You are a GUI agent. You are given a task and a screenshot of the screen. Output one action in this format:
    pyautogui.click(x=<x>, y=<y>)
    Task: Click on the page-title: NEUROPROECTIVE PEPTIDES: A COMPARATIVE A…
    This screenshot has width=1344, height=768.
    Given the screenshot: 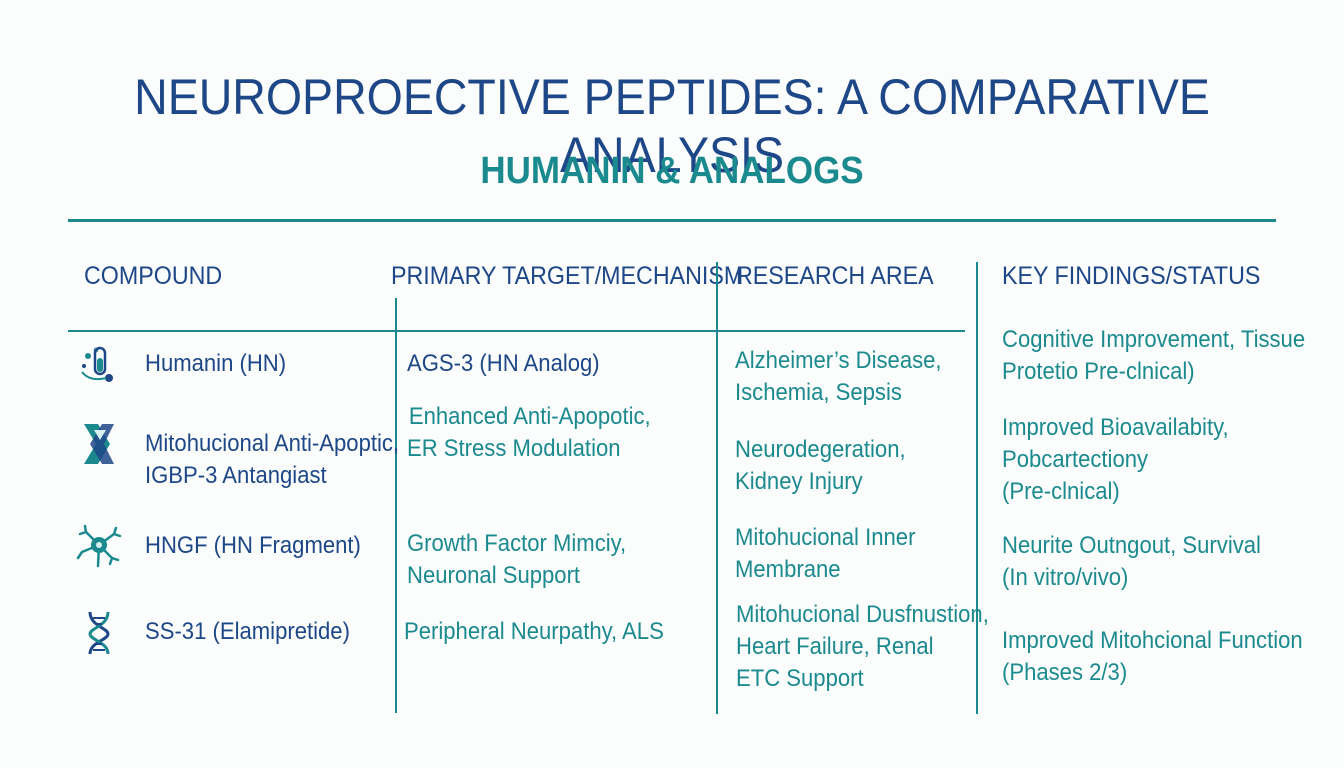 What is the action you would take?
    pyautogui.click(x=672, y=126)
    